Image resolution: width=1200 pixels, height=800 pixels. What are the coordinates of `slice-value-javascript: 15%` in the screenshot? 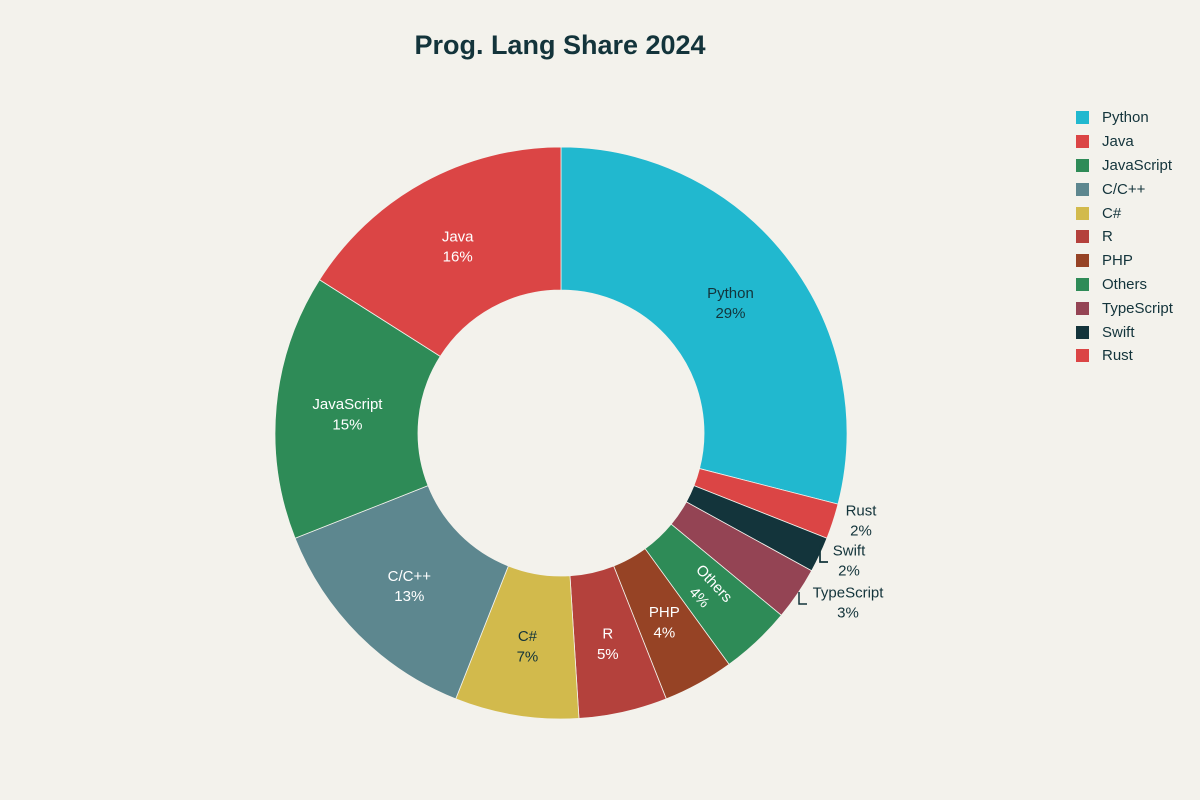 It's located at (347, 424).